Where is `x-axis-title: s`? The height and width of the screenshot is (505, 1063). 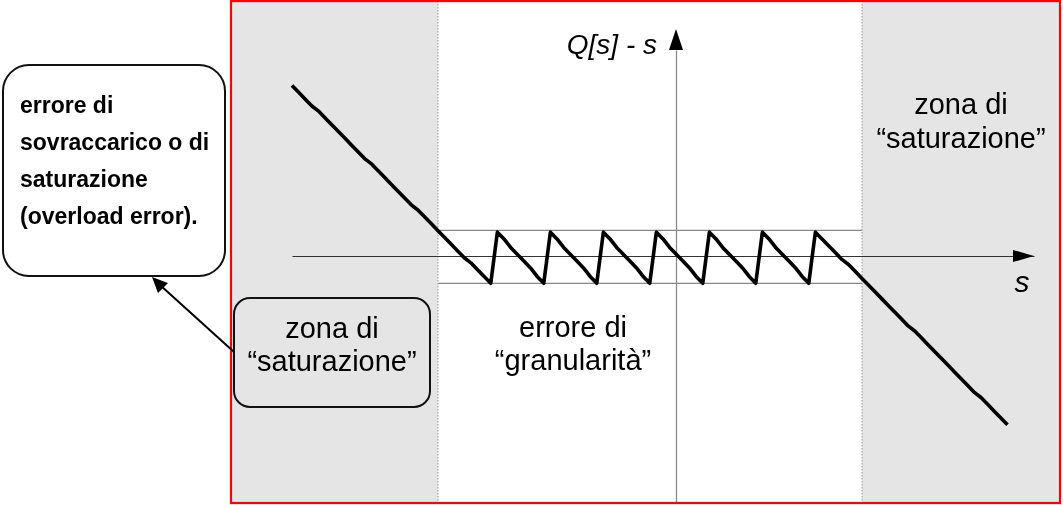 x-axis-title: s is located at coordinates (1022, 281).